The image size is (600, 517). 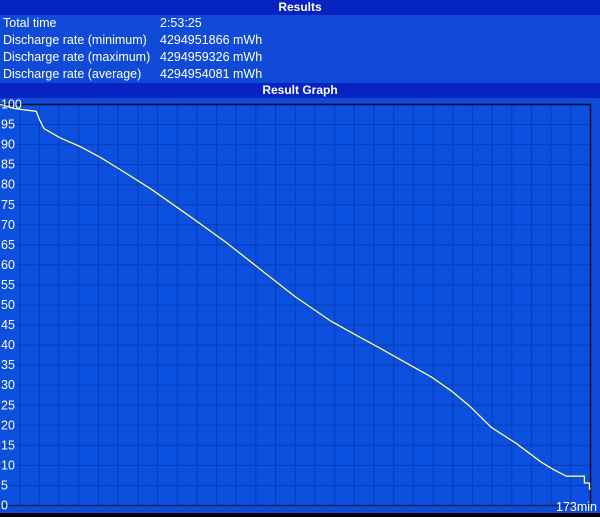 What do you see at coordinates (8, 345) in the screenshot?
I see `y-axis-tick-label: 40` at bounding box center [8, 345].